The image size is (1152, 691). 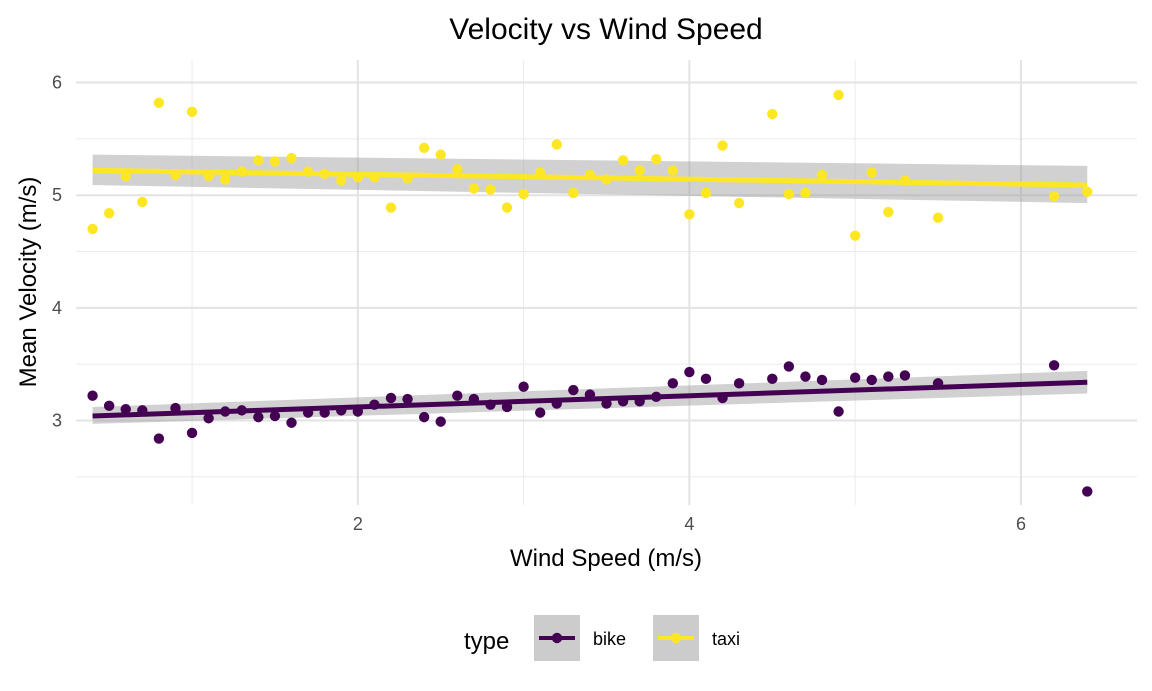 What do you see at coordinates (676, 638) in the screenshot?
I see `legend-point-taxi` at bounding box center [676, 638].